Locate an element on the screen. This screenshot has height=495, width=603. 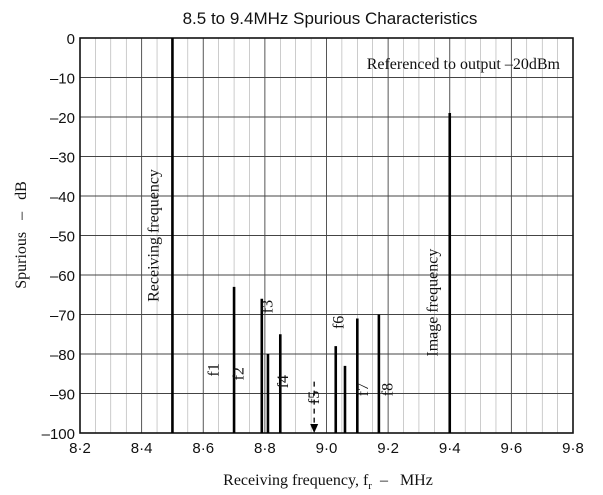
y-tick-label: –30 is located at coordinates (62, 158).